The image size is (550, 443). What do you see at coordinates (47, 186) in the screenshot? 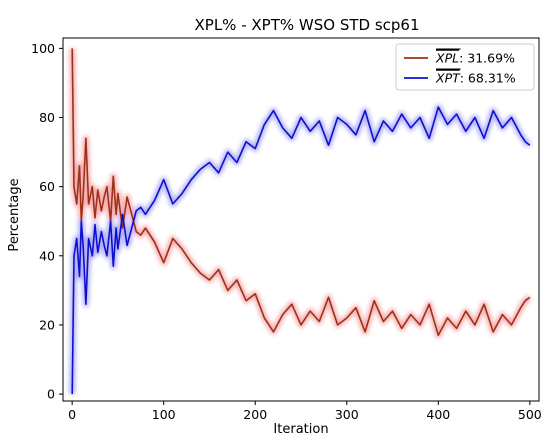
I see `y-tick-label: 60` at bounding box center [47, 186].